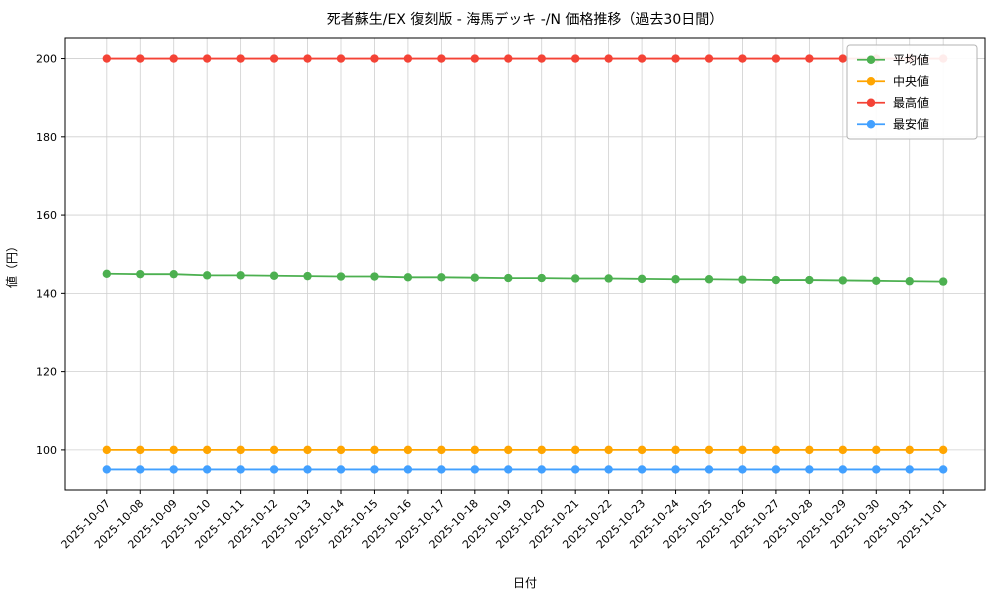 Image resolution: width=1000 pixels, height=604 pixels. Describe the element at coordinates (911, 80) in the screenshot. I see `legend-label: 中央値` at that location.